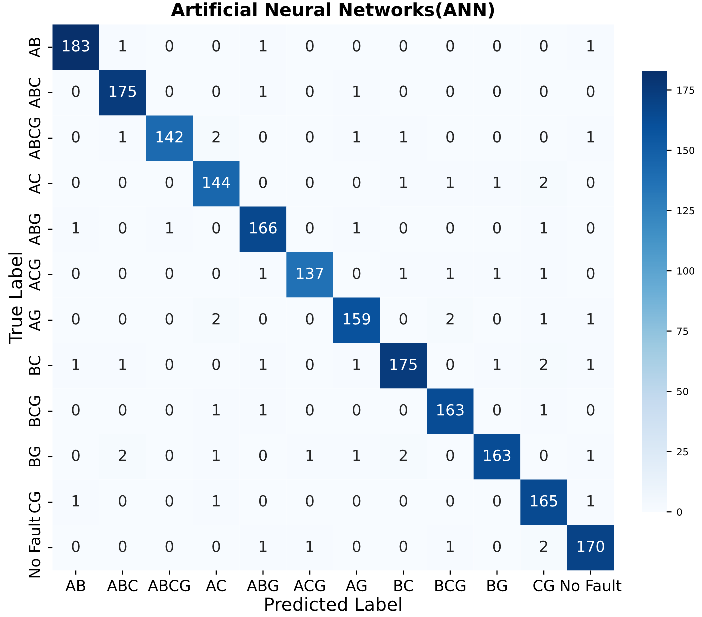  I want to click on data-label: 166, so click(263, 228).